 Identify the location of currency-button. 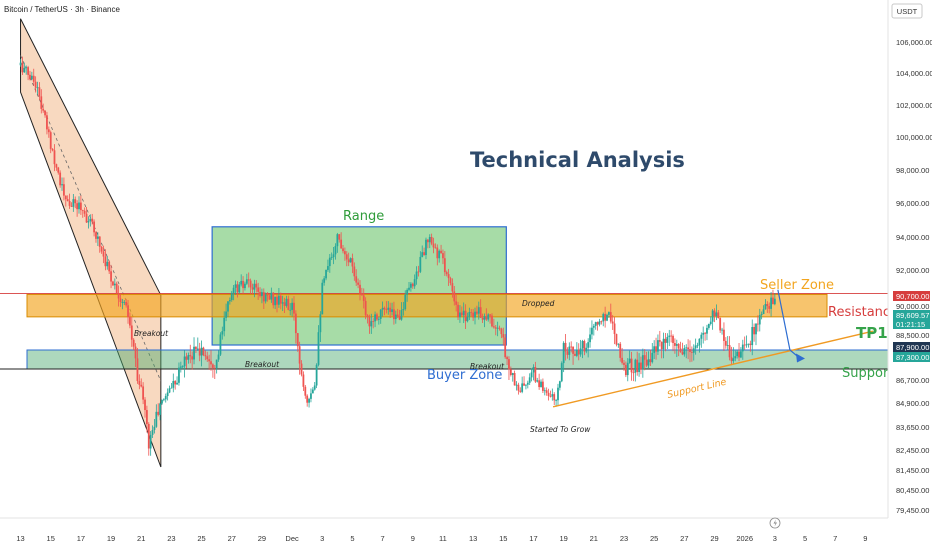
(907, 11).